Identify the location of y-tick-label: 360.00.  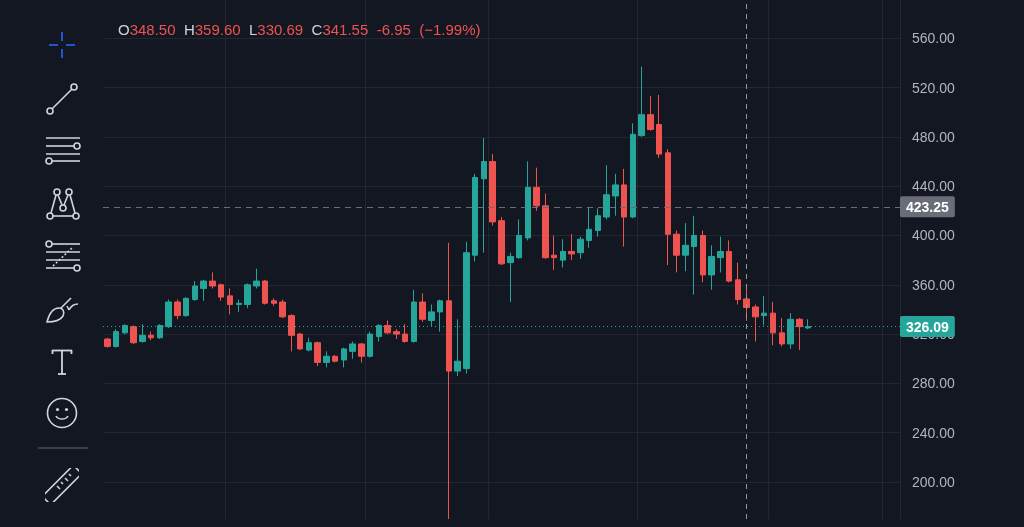
(934, 284).